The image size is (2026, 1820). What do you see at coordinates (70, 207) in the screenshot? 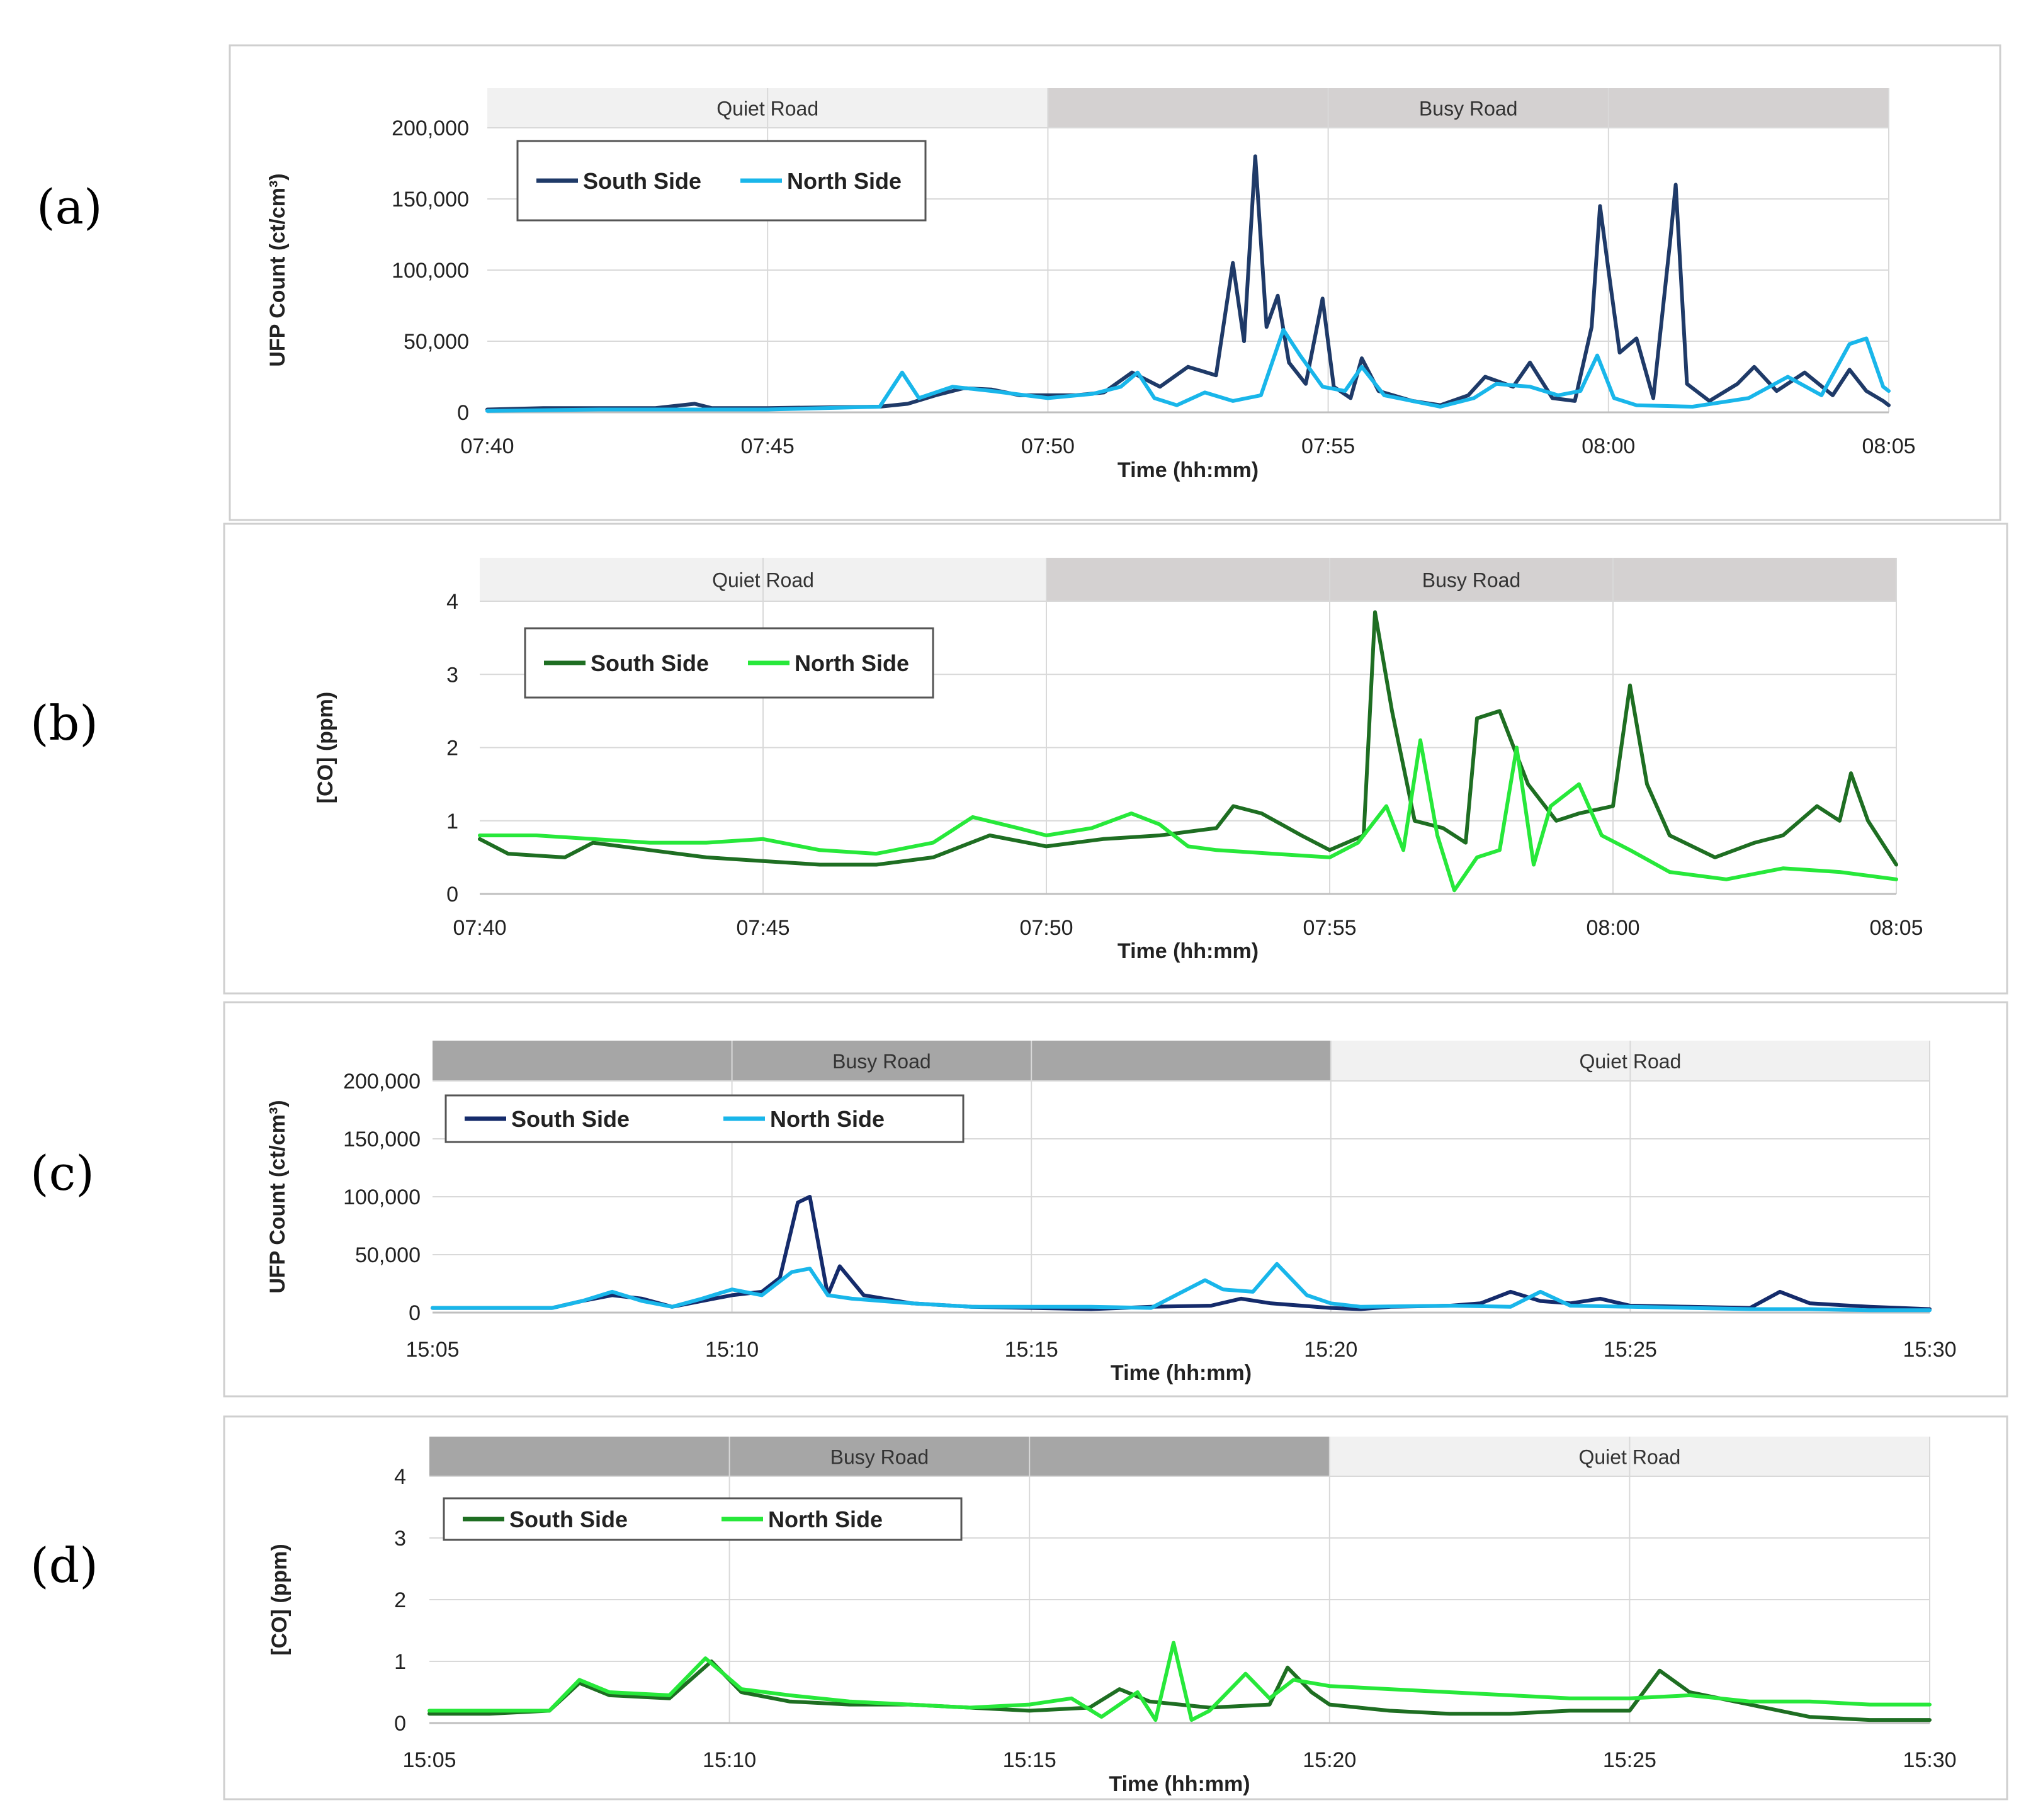
I see `panel-label: (a)` at bounding box center [70, 207].